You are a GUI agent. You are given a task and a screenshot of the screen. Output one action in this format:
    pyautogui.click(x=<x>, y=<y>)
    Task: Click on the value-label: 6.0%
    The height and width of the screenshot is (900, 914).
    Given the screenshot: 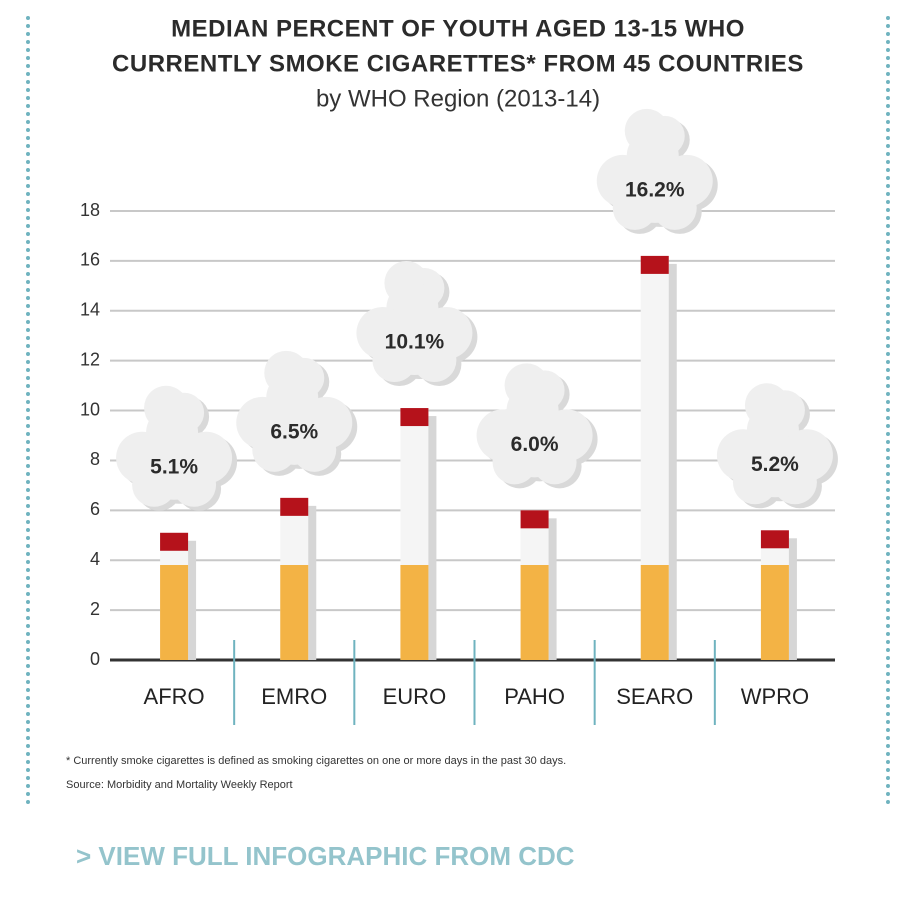 What is the action you would take?
    pyautogui.click(x=535, y=444)
    